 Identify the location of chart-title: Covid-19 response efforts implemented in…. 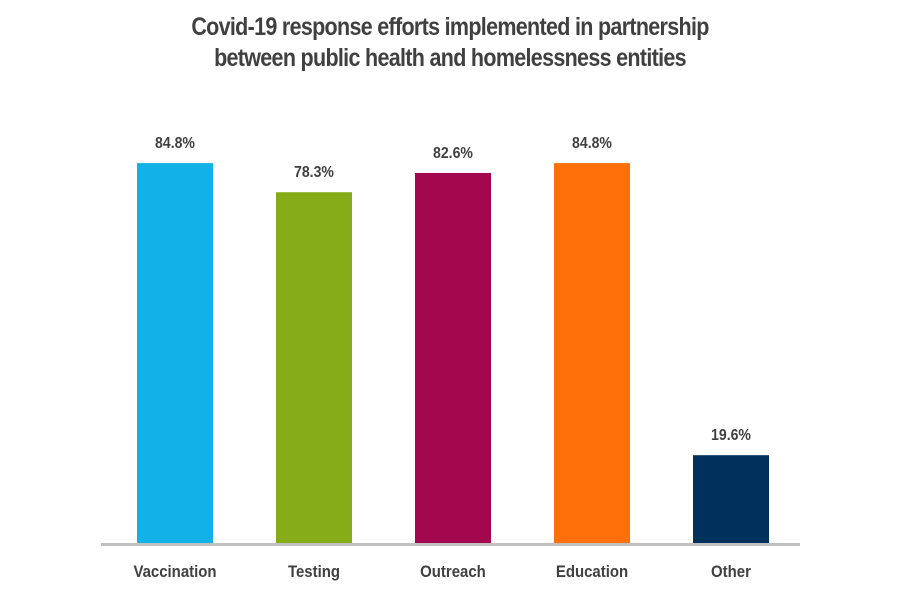
(450, 43).